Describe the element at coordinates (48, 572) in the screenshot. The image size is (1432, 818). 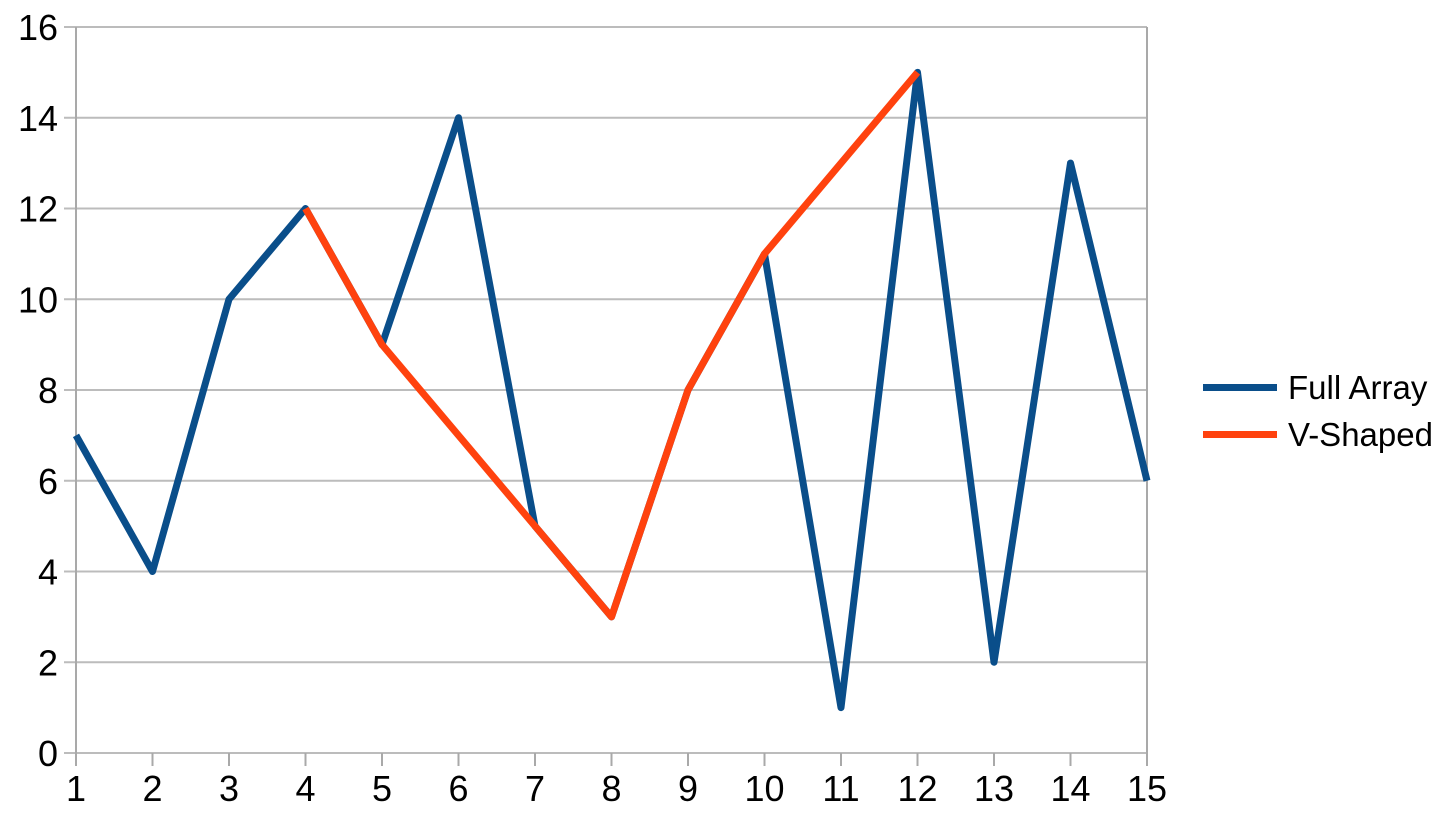
I see `y-tick-label: 4` at that location.